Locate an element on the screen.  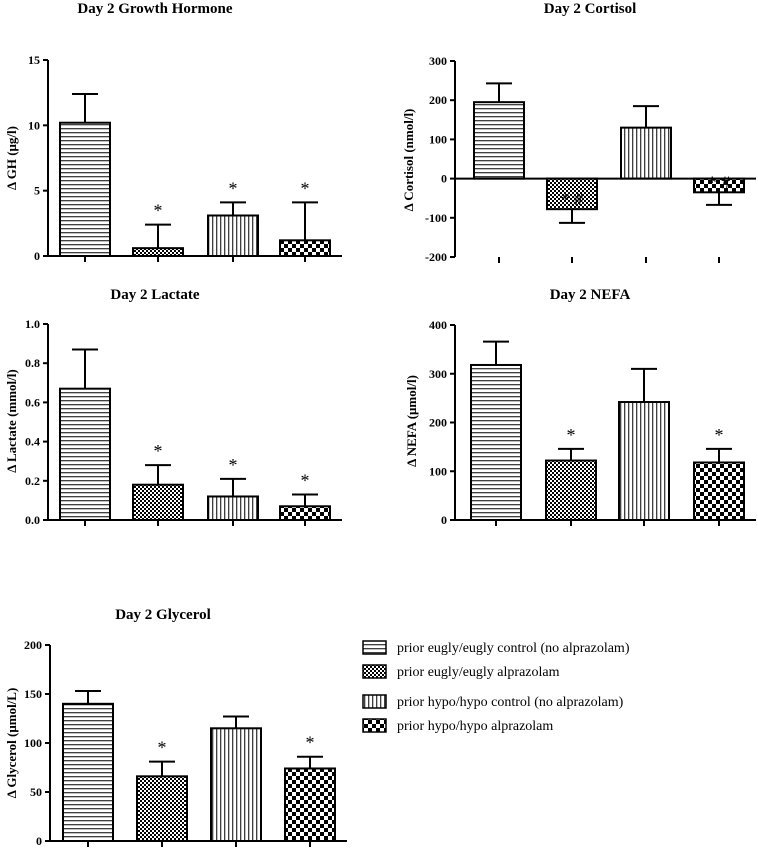
y-tick-label: -200 is located at coordinates (436, 257).